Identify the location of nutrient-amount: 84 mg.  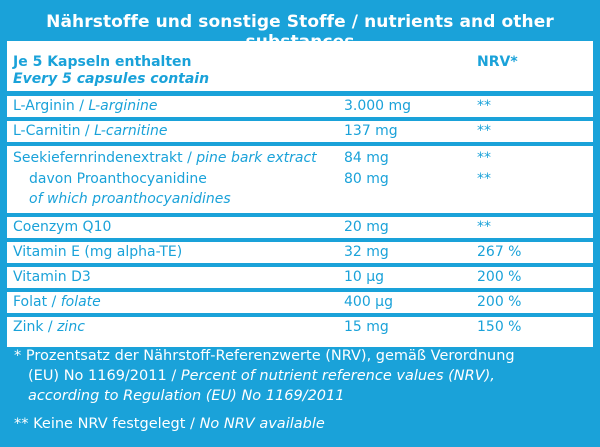
(366, 158).